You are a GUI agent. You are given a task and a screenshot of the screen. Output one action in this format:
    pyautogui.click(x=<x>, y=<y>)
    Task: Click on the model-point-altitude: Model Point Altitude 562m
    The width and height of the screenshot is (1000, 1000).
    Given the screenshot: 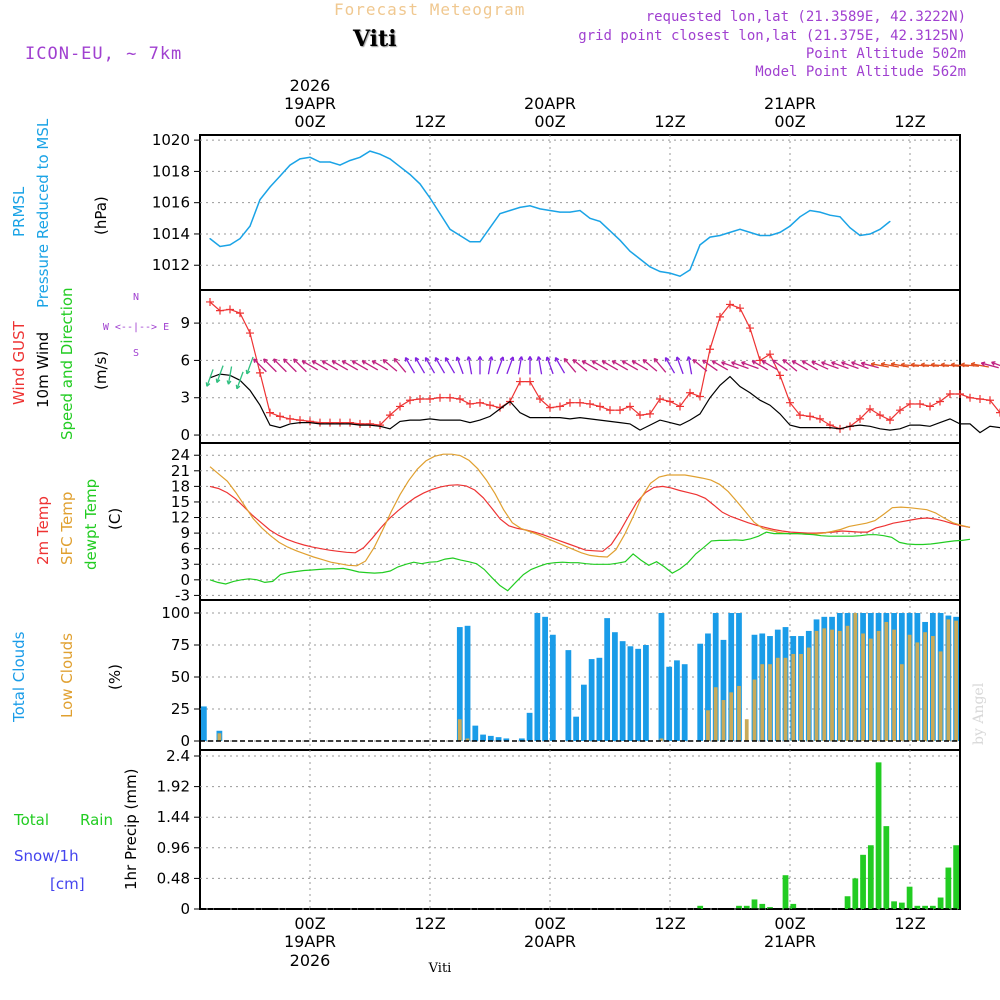 What is the action you would take?
    pyautogui.click(x=860, y=72)
    